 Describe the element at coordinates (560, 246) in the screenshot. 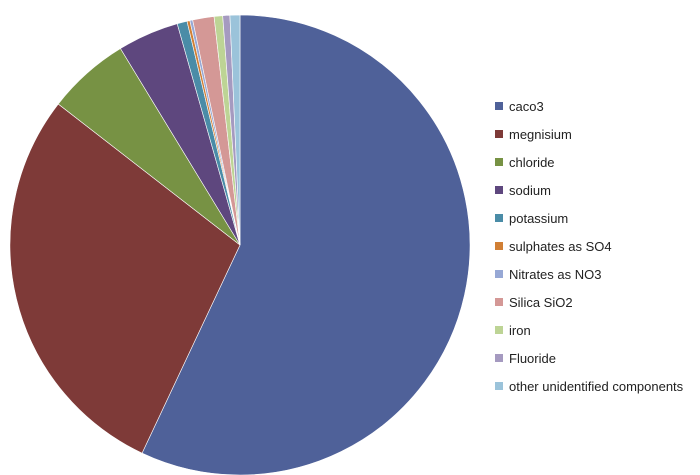

I see `legend-label: sulphates as SO4` at that location.